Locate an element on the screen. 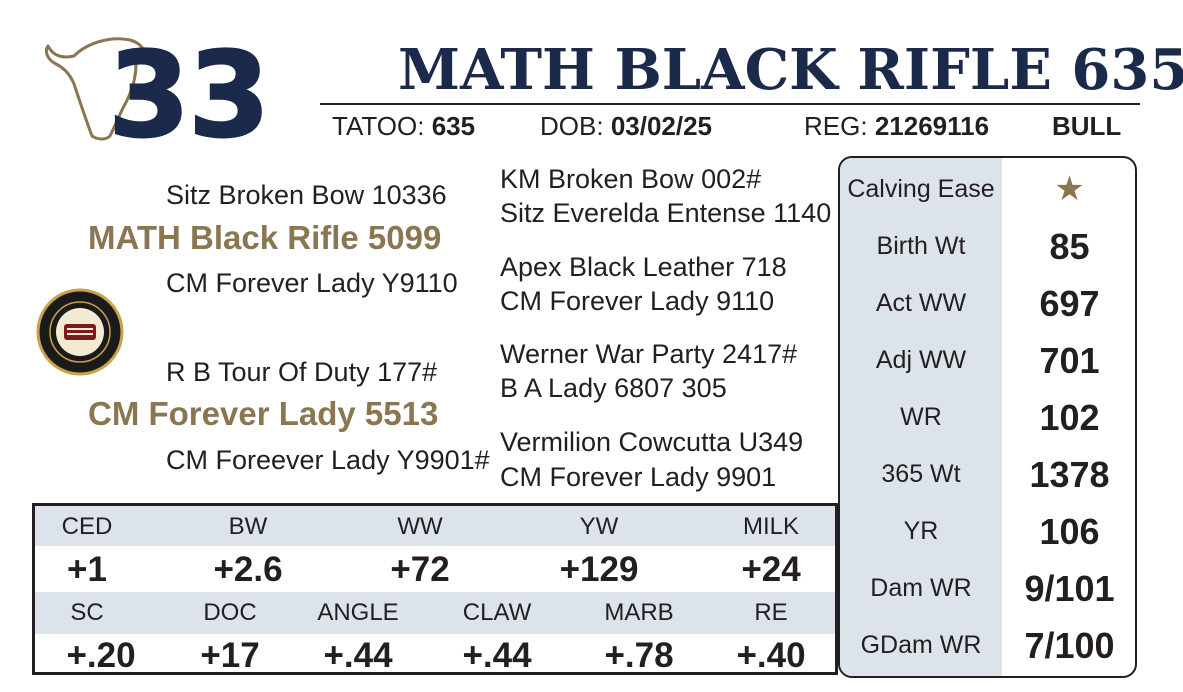  stat-value: 85 is located at coordinates (1069, 246).